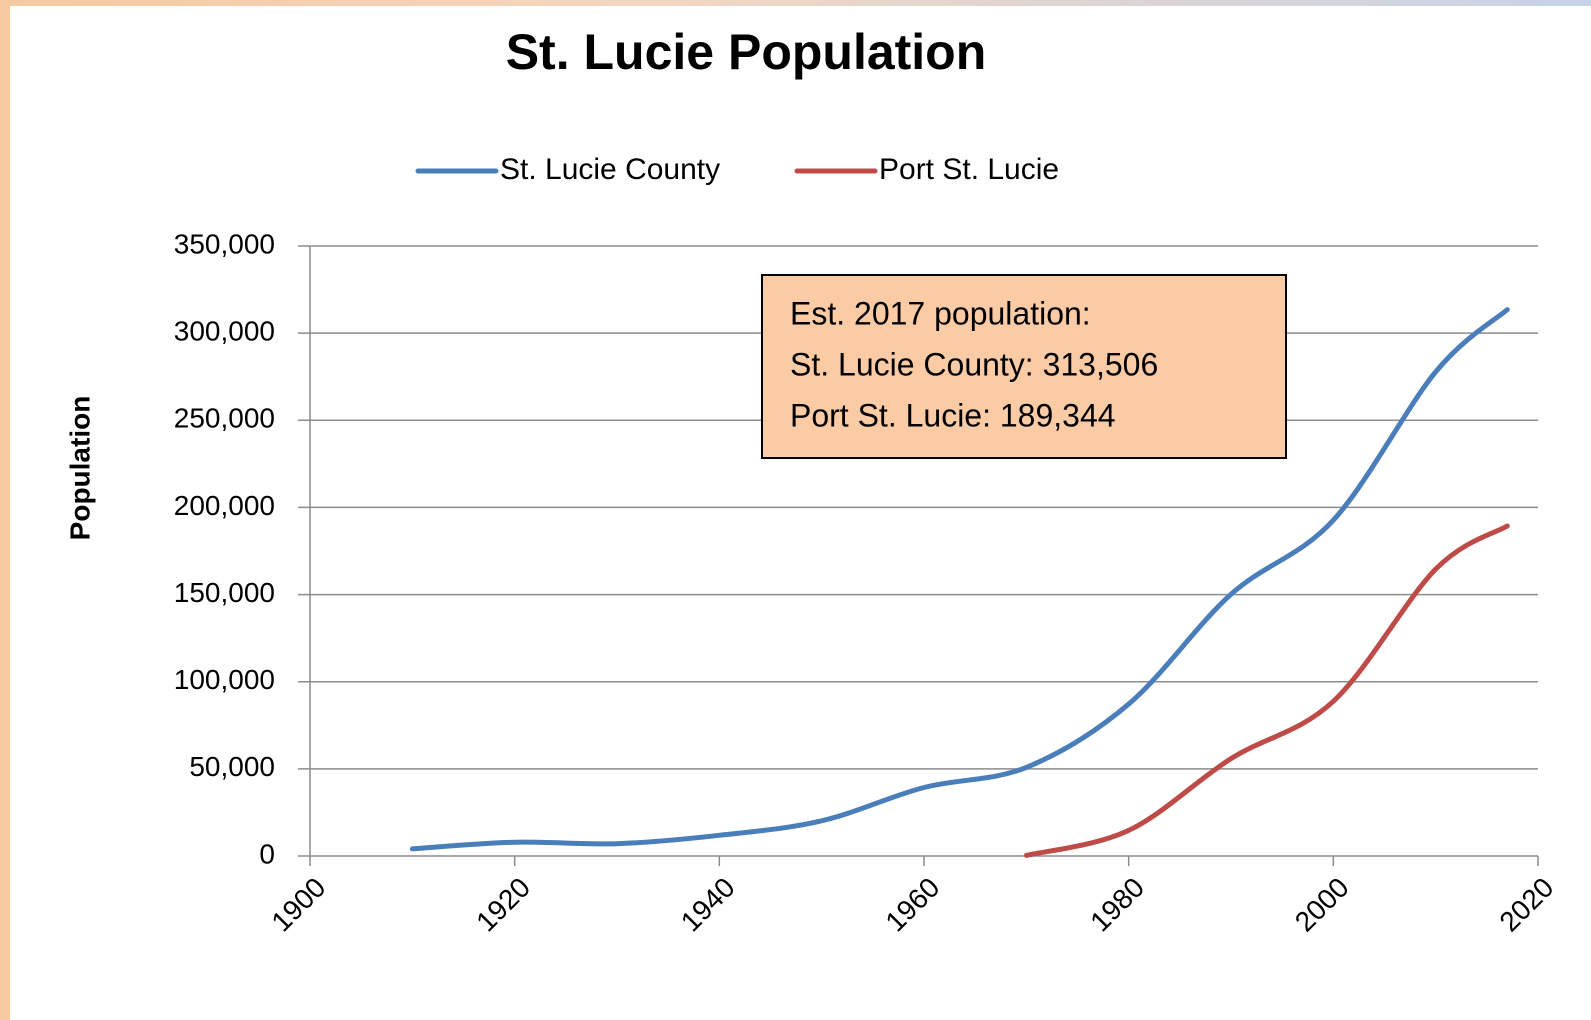  I want to click on y-axis-label: Population, so click(79, 468).